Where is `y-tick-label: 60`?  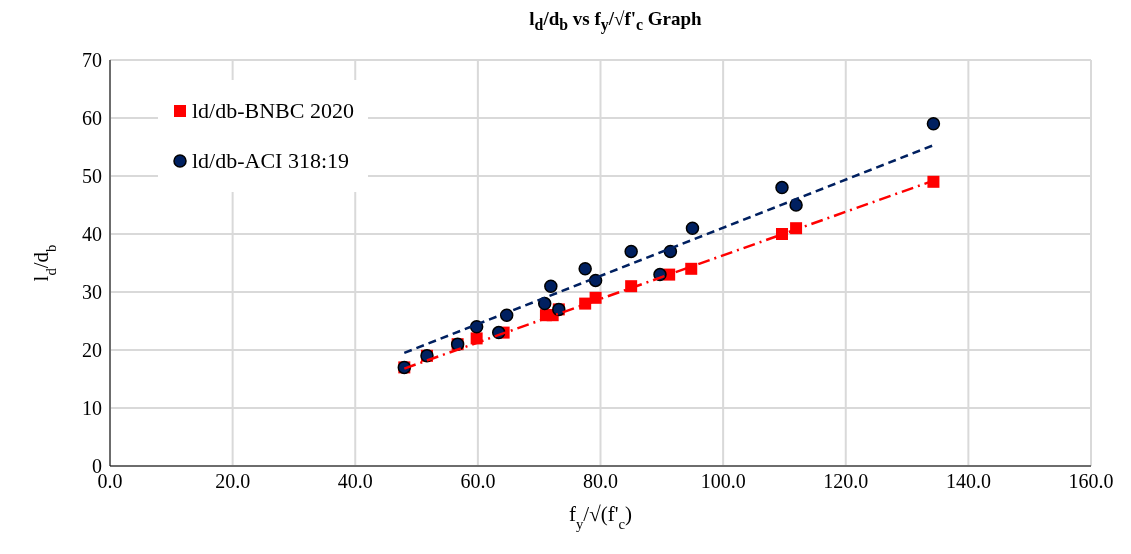 y-tick-label: 60 is located at coordinates (92, 118).